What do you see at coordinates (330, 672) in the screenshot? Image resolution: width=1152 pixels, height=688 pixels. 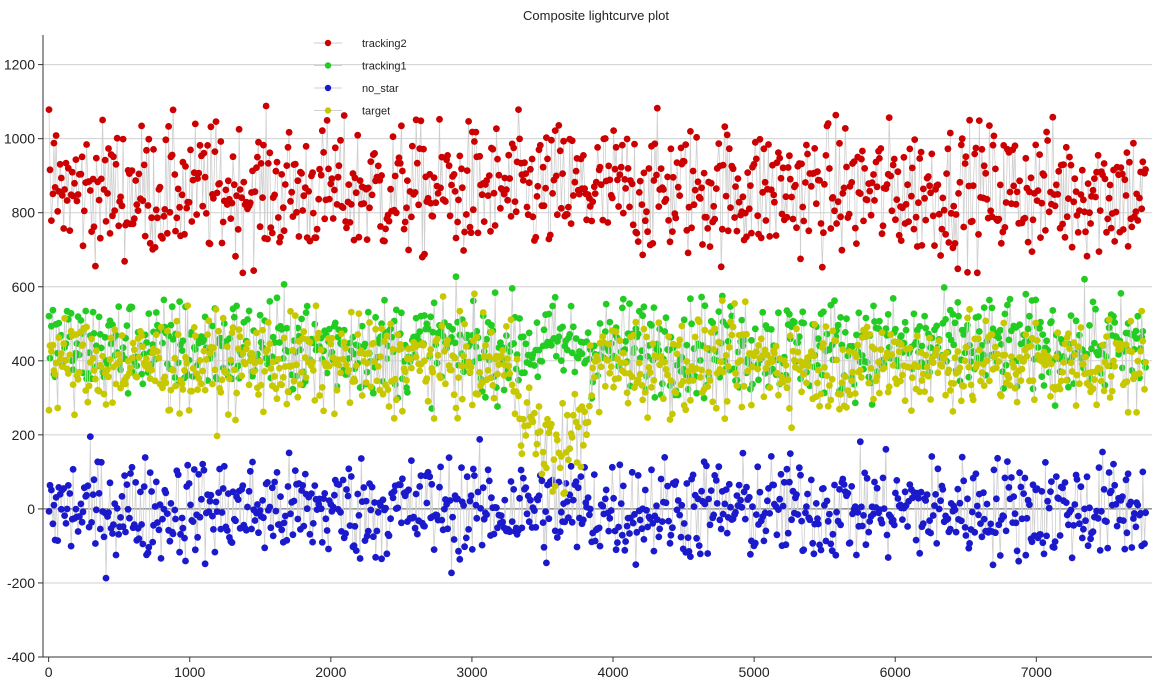 I see `x-tick-label: 2000` at bounding box center [330, 672].